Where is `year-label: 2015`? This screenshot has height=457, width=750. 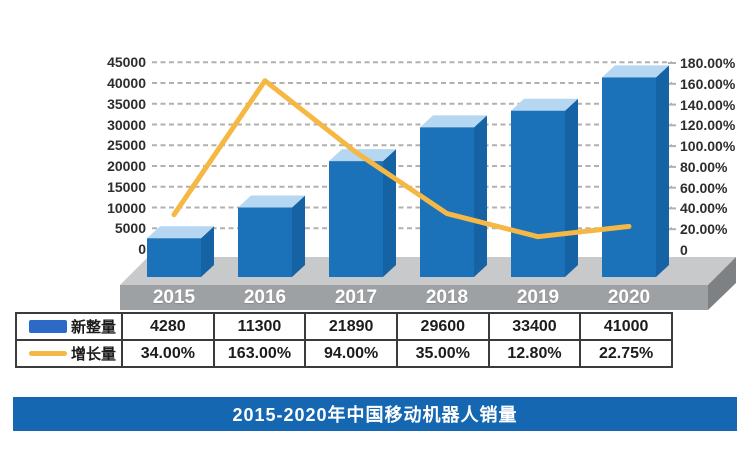 year-label: 2015 is located at coordinates (174, 297).